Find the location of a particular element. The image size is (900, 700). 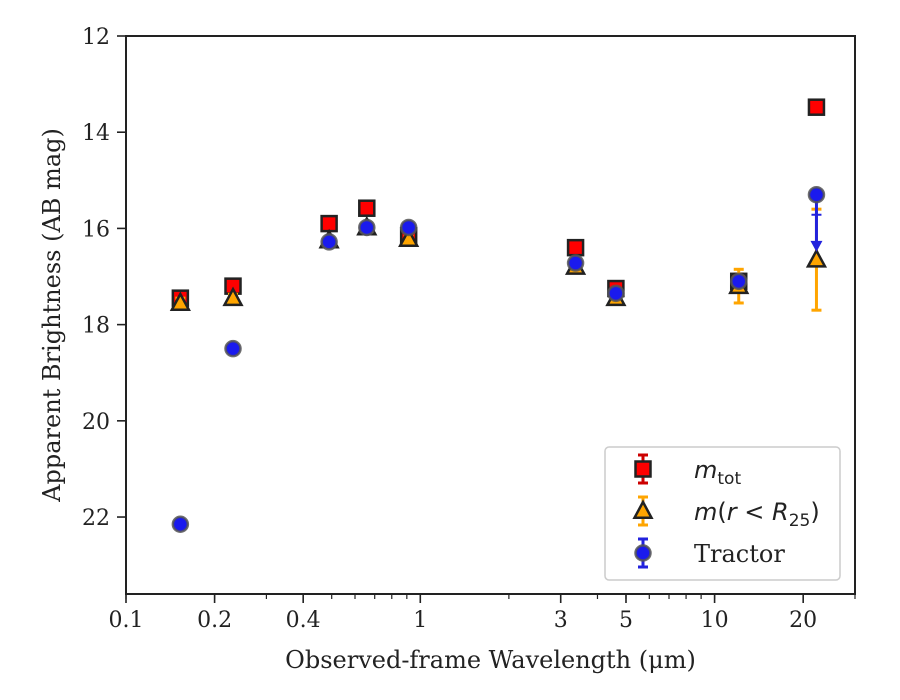

legend-label-tractor: Tractor is located at coordinates (739, 554).